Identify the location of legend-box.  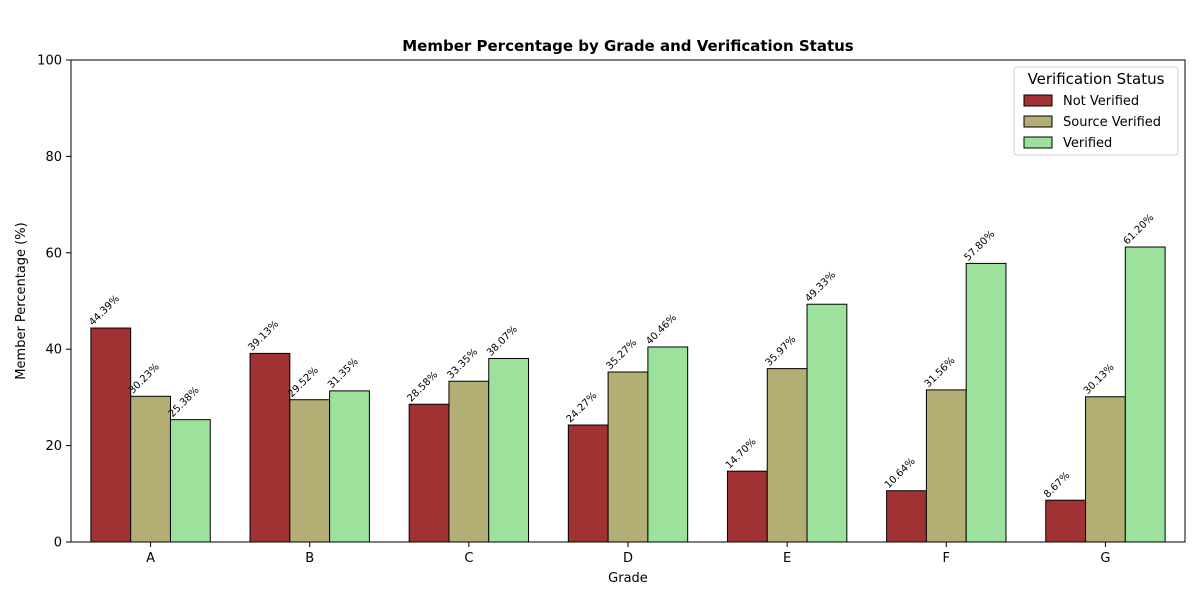
(1096, 111).